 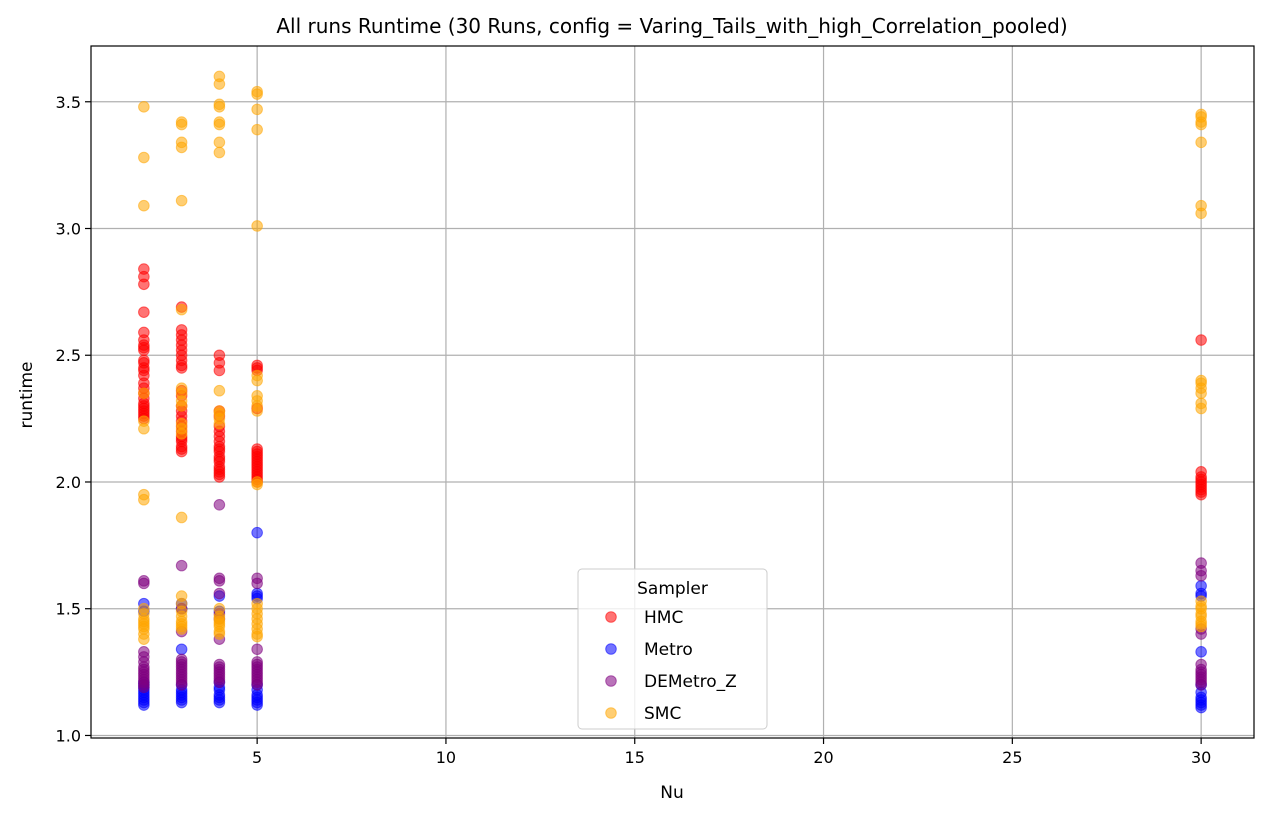 What do you see at coordinates (1201, 757) in the screenshot?
I see `x-tick-label: 30` at bounding box center [1201, 757].